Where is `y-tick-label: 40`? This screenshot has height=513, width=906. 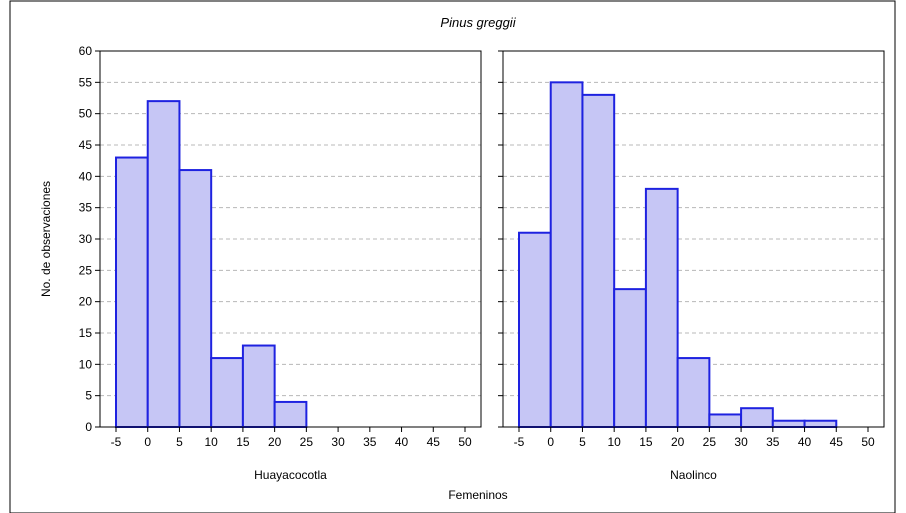 y-tick-label: 40 is located at coordinates (86, 176).